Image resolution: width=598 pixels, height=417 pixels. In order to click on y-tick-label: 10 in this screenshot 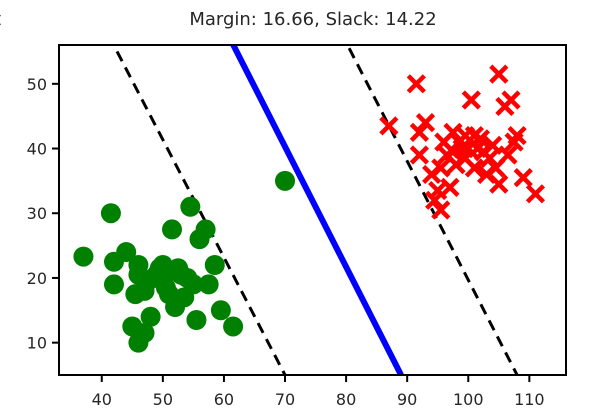, I will do `click(37, 343)`.